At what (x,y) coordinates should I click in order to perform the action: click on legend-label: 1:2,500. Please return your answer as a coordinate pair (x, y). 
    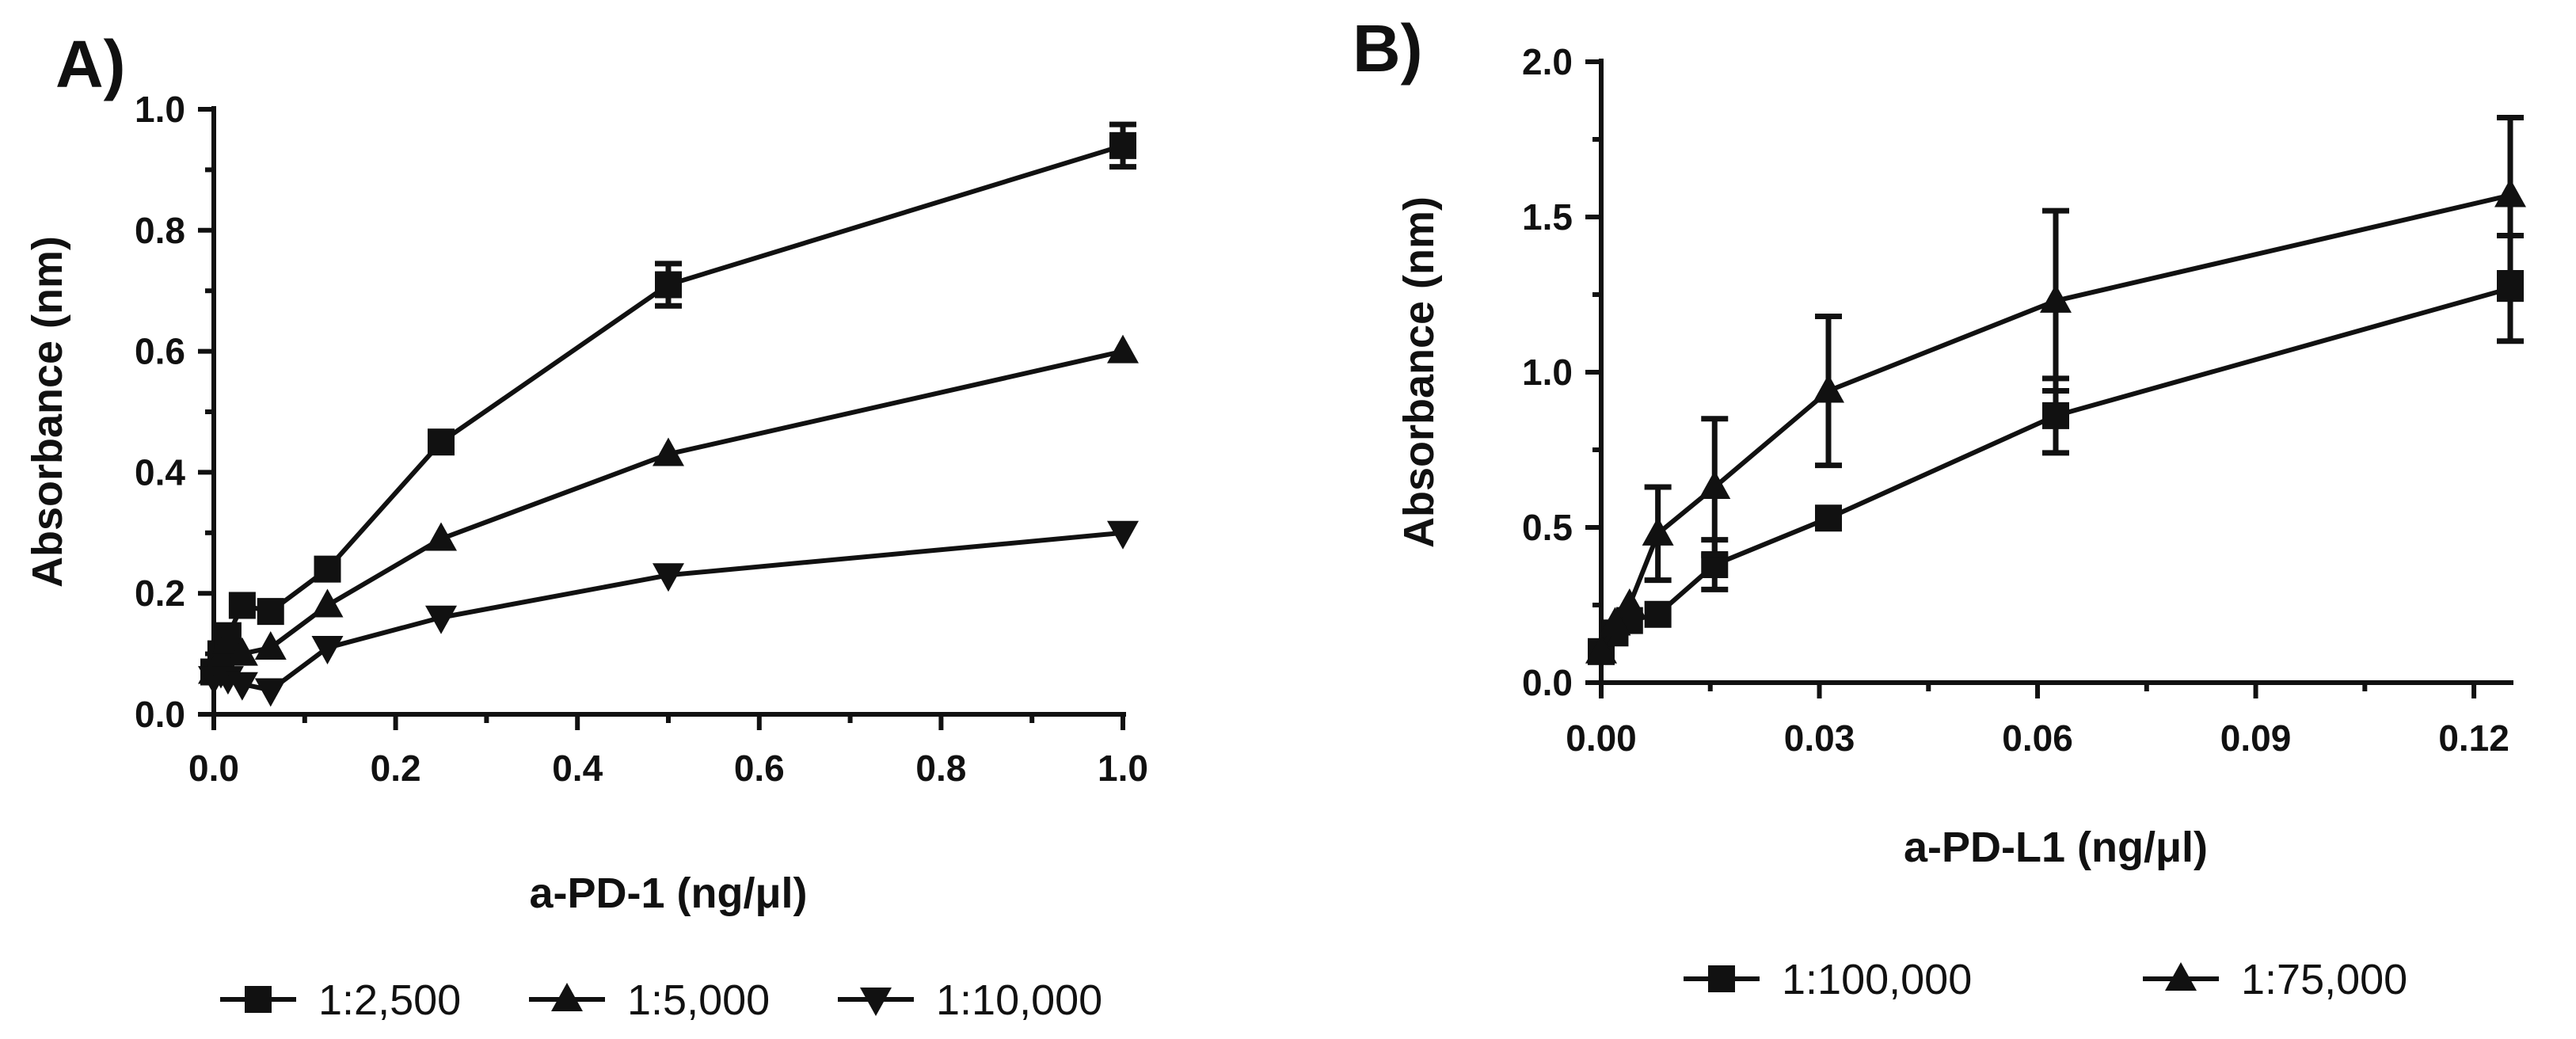
    Looking at the image, I should click on (389, 1000).